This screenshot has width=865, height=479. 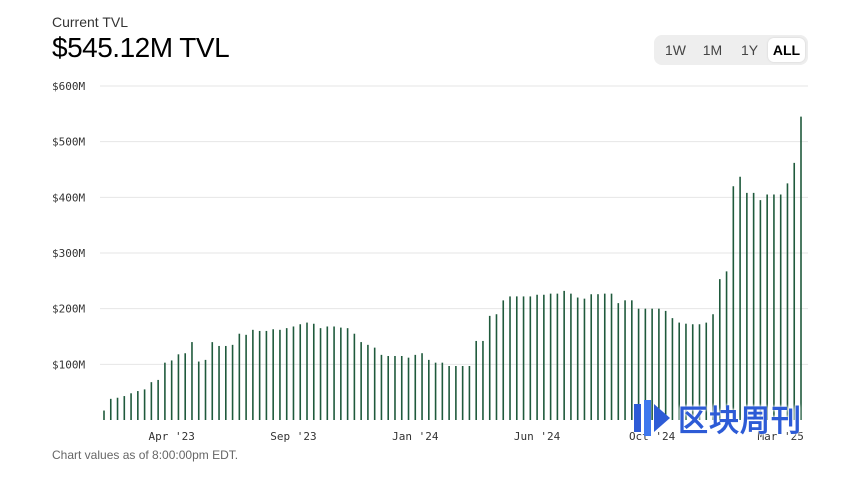 What do you see at coordinates (740, 421) in the screenshot?
I see `watermark-text: 区块周刊` at bounding box center [740, 421].